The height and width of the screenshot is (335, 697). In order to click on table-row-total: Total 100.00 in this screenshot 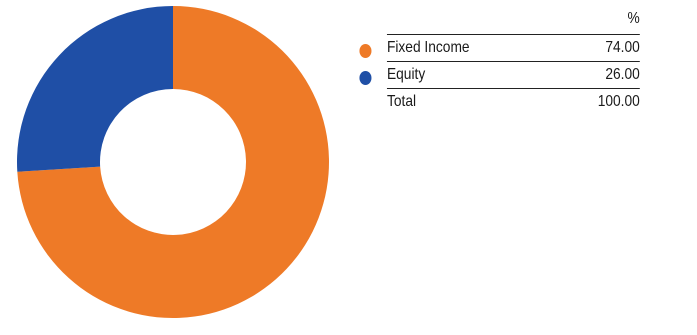, I will do `click(498, 101)`.